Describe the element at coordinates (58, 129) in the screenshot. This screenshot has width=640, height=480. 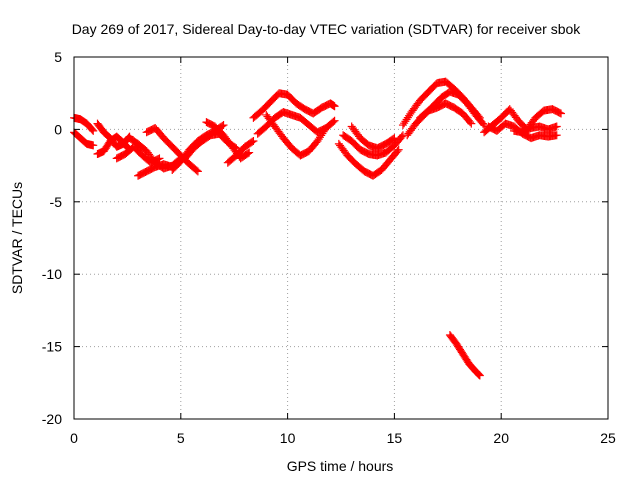
I see `y-tick-label: 0` at that location.